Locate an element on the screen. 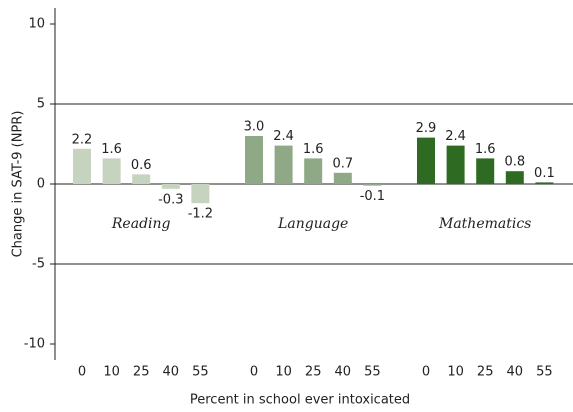  series-label: Reading is located at coordinates (141, 224).